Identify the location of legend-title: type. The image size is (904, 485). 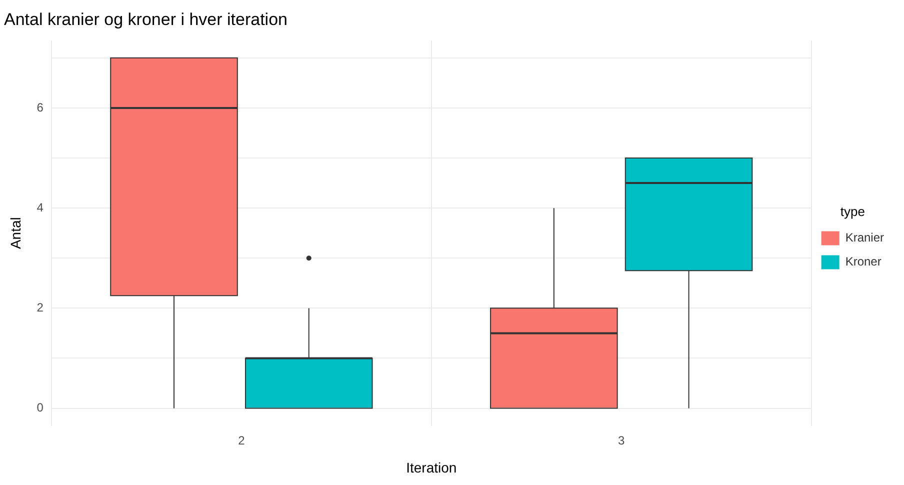
(852, 211).